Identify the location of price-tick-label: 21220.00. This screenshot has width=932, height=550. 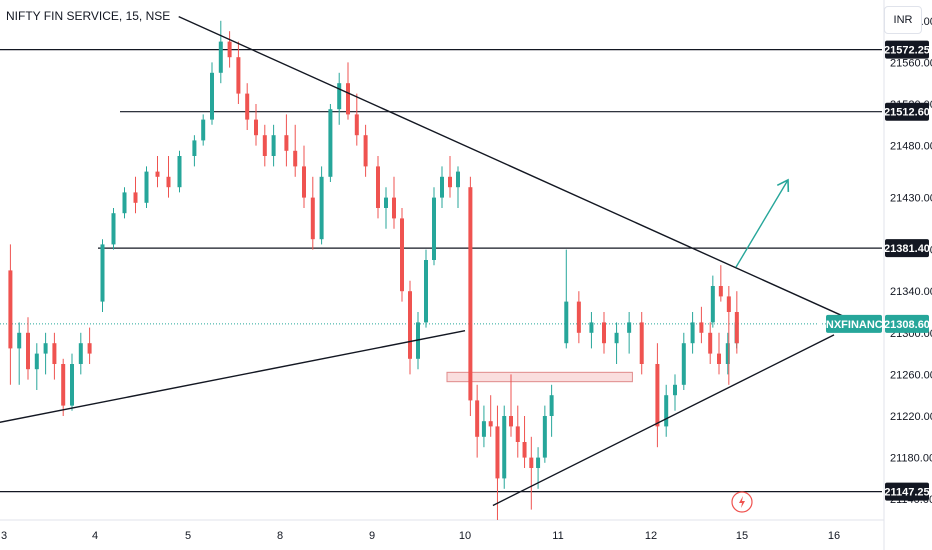
(911, 417).